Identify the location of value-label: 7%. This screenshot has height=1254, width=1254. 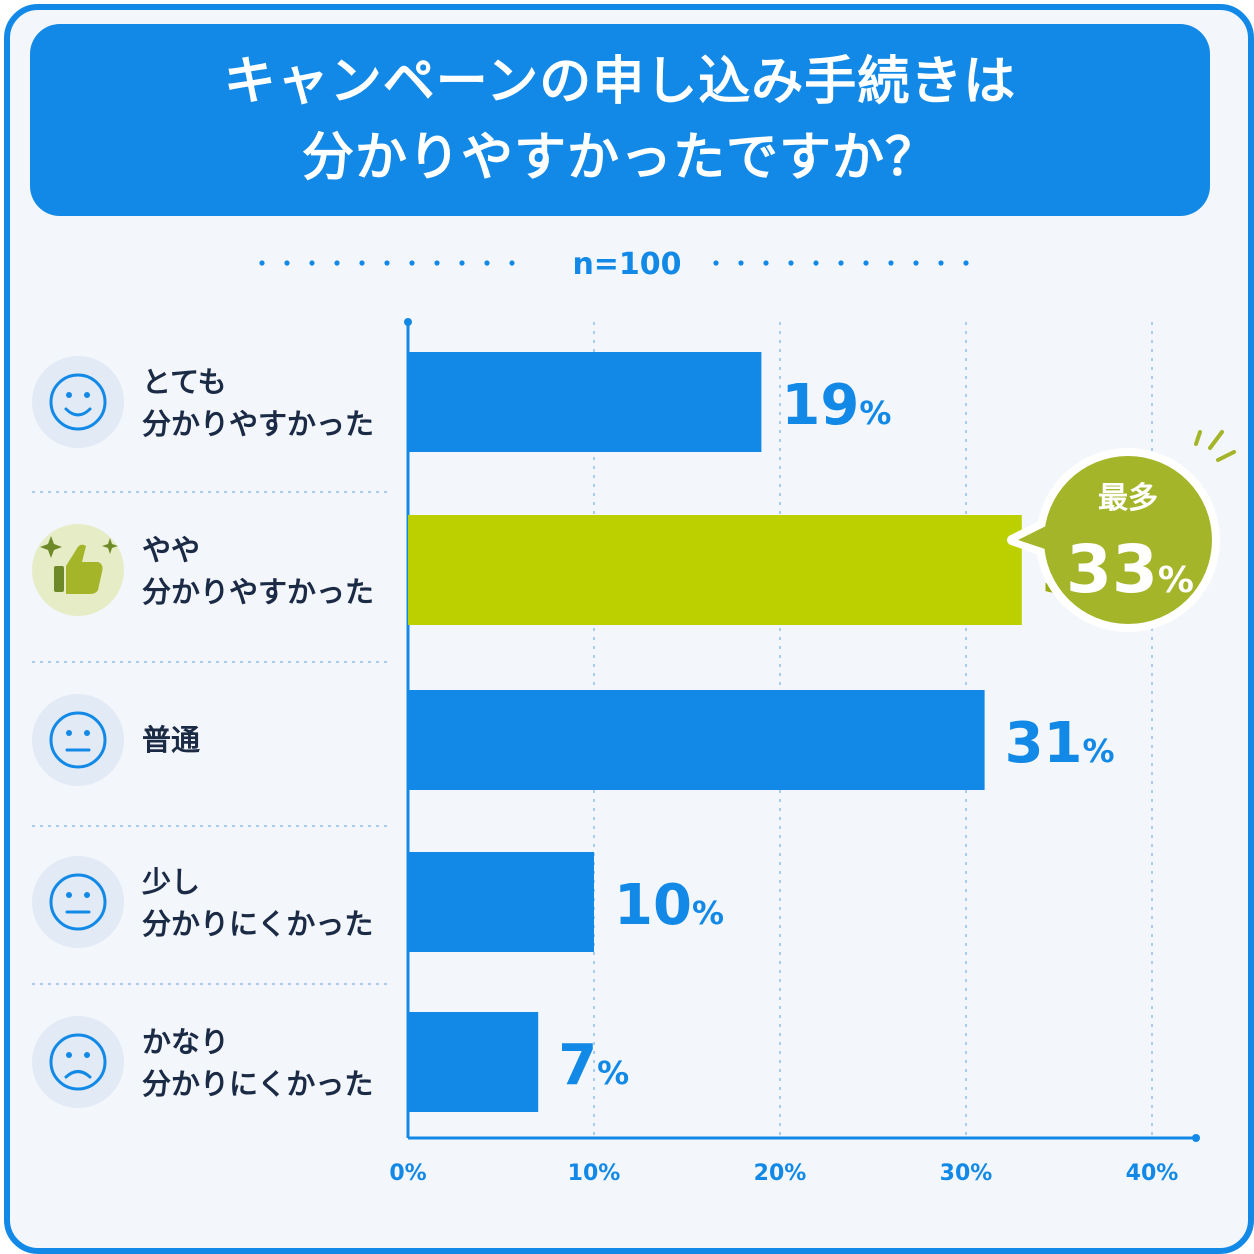
(593, 1065).